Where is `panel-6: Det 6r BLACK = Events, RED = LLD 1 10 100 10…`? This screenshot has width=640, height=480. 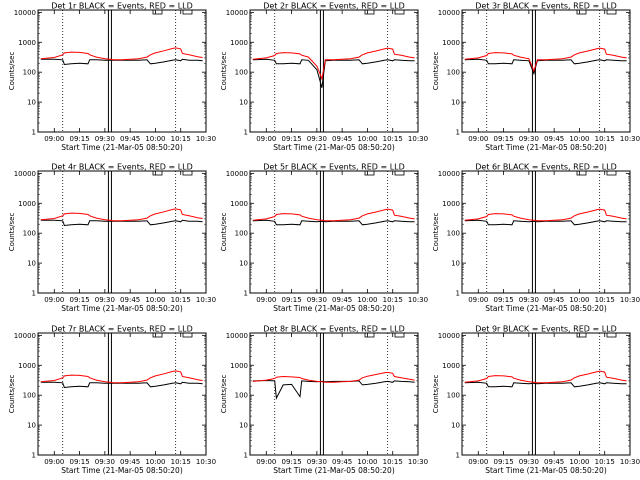
panel-6: Det 6r BLACK = Events, RED = LLD 1 10 100 10… is located at coordinates (536, 238).